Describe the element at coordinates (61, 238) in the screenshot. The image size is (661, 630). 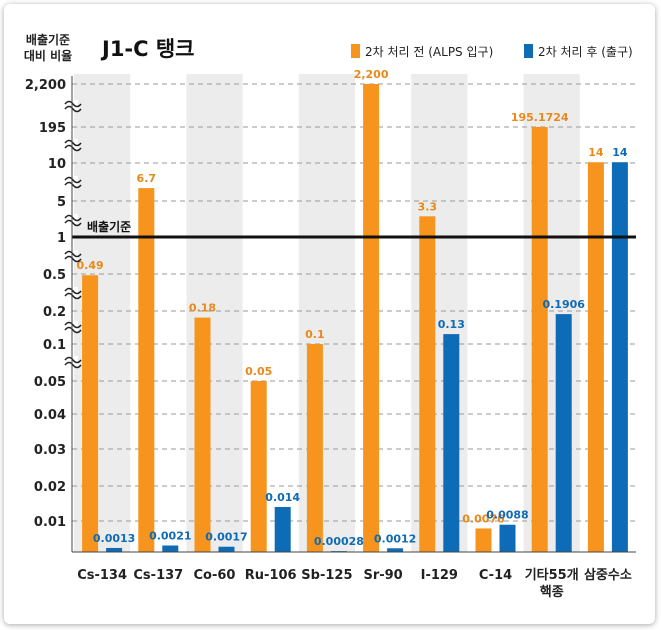
I see `y-tick-label: 1` at that location.